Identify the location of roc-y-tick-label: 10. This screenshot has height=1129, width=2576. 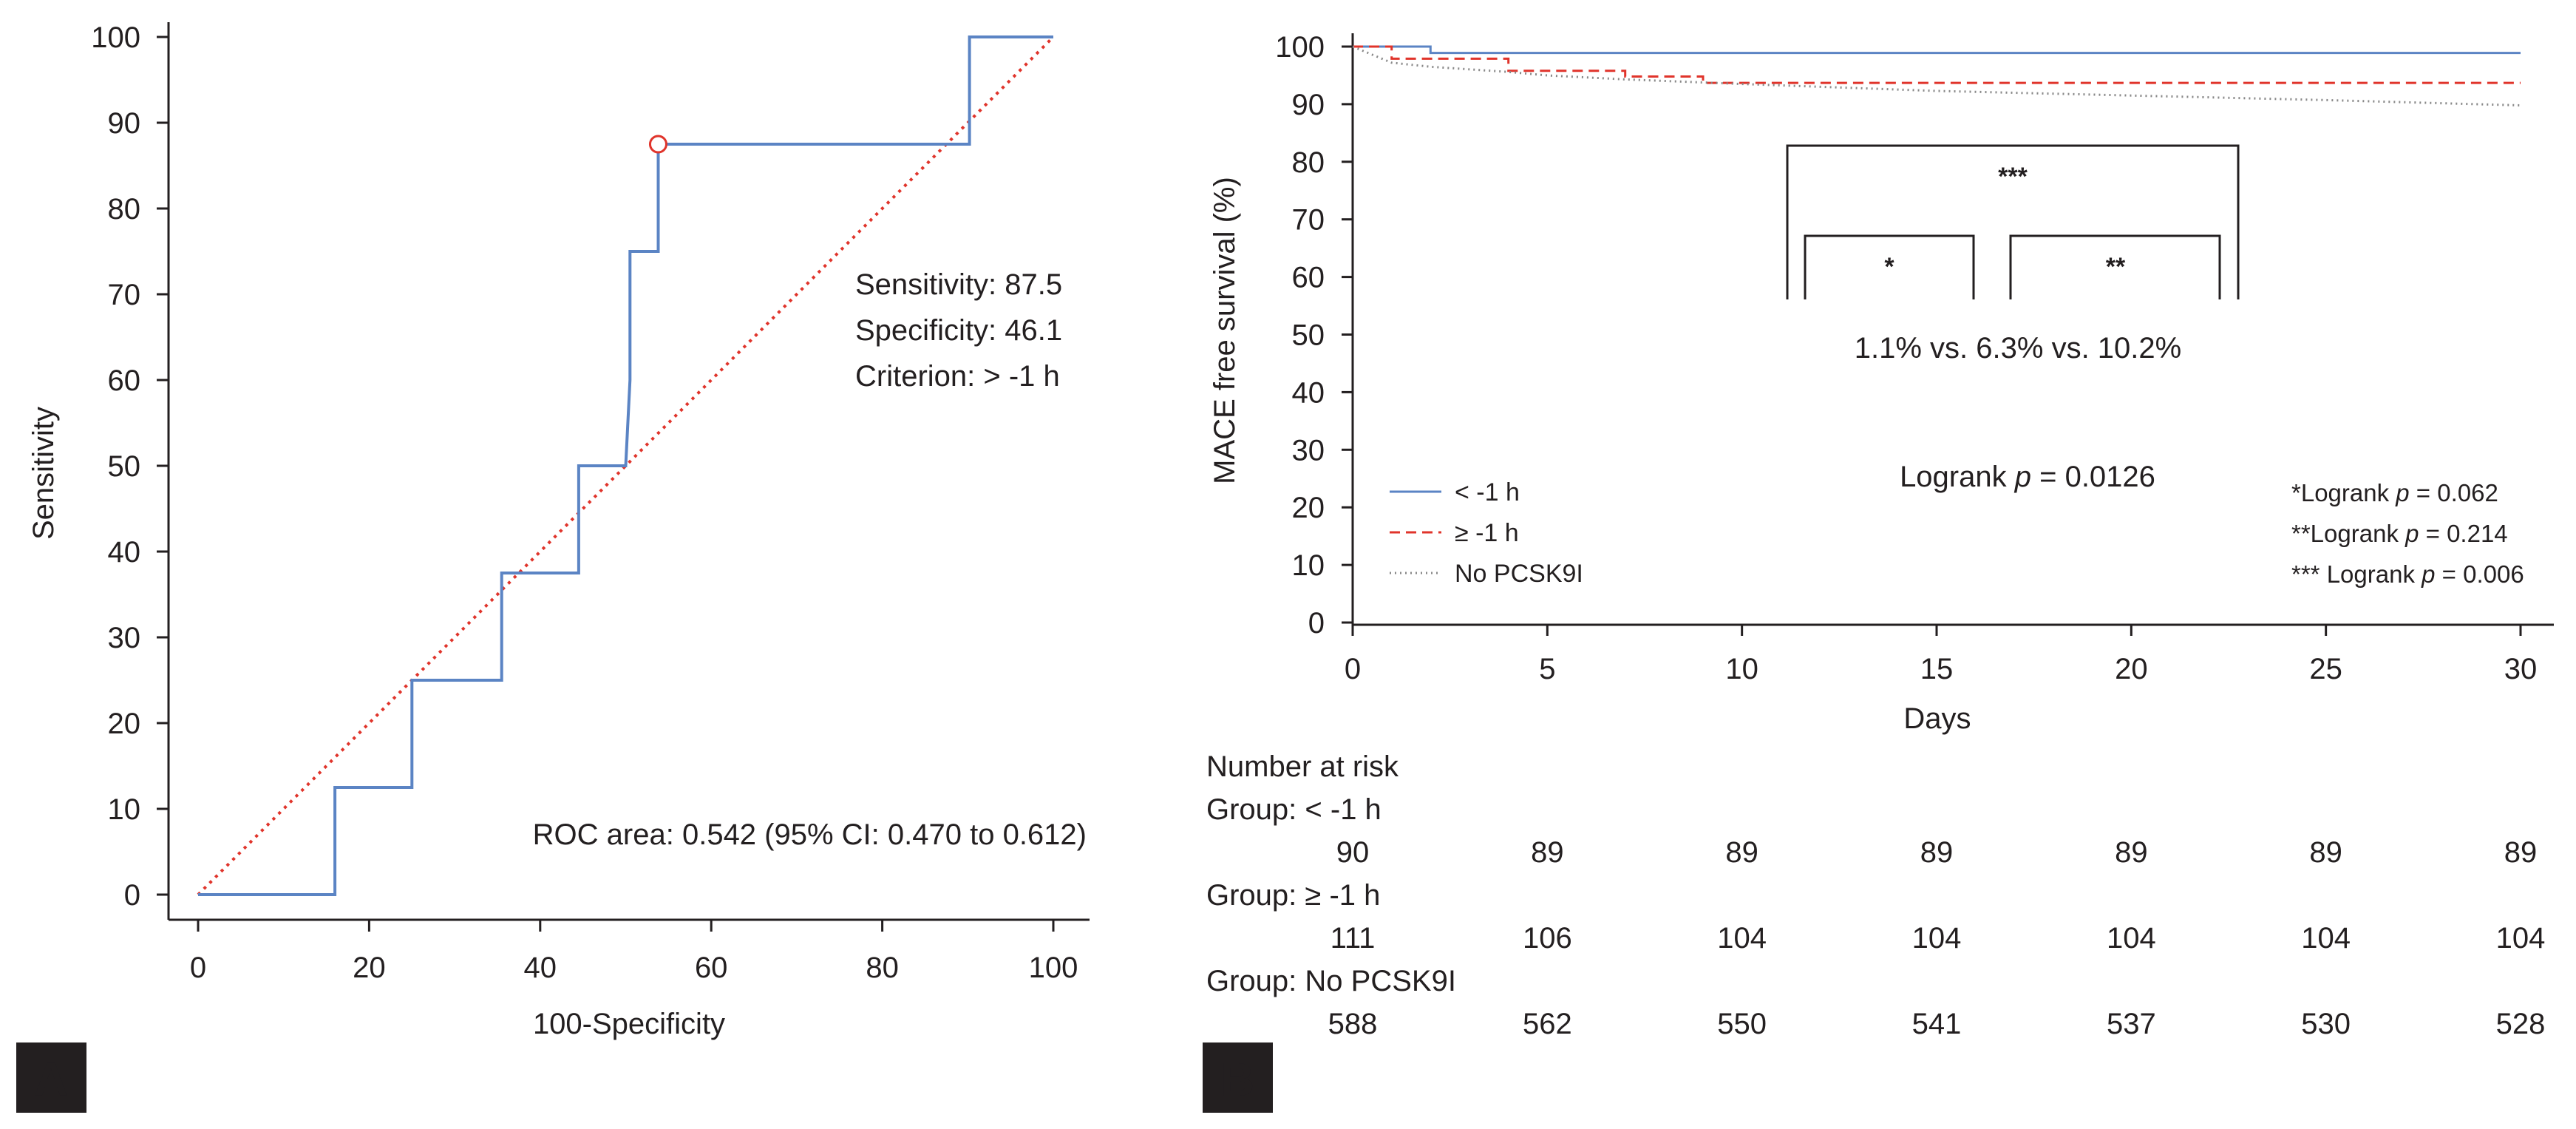
(124, 809).